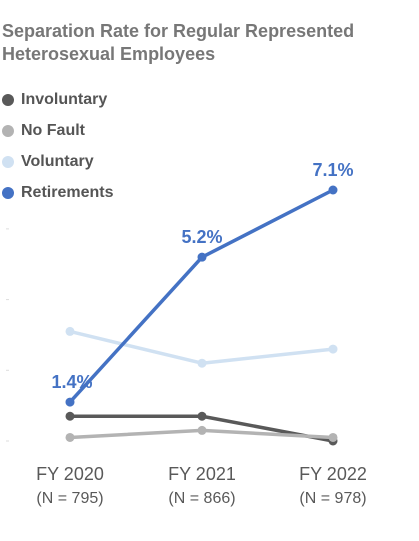  What do you see at coordinates (53, 130) in the screenshot?
I see `legend-label-no-fault: No Fault` at bounding box center [53, 130].